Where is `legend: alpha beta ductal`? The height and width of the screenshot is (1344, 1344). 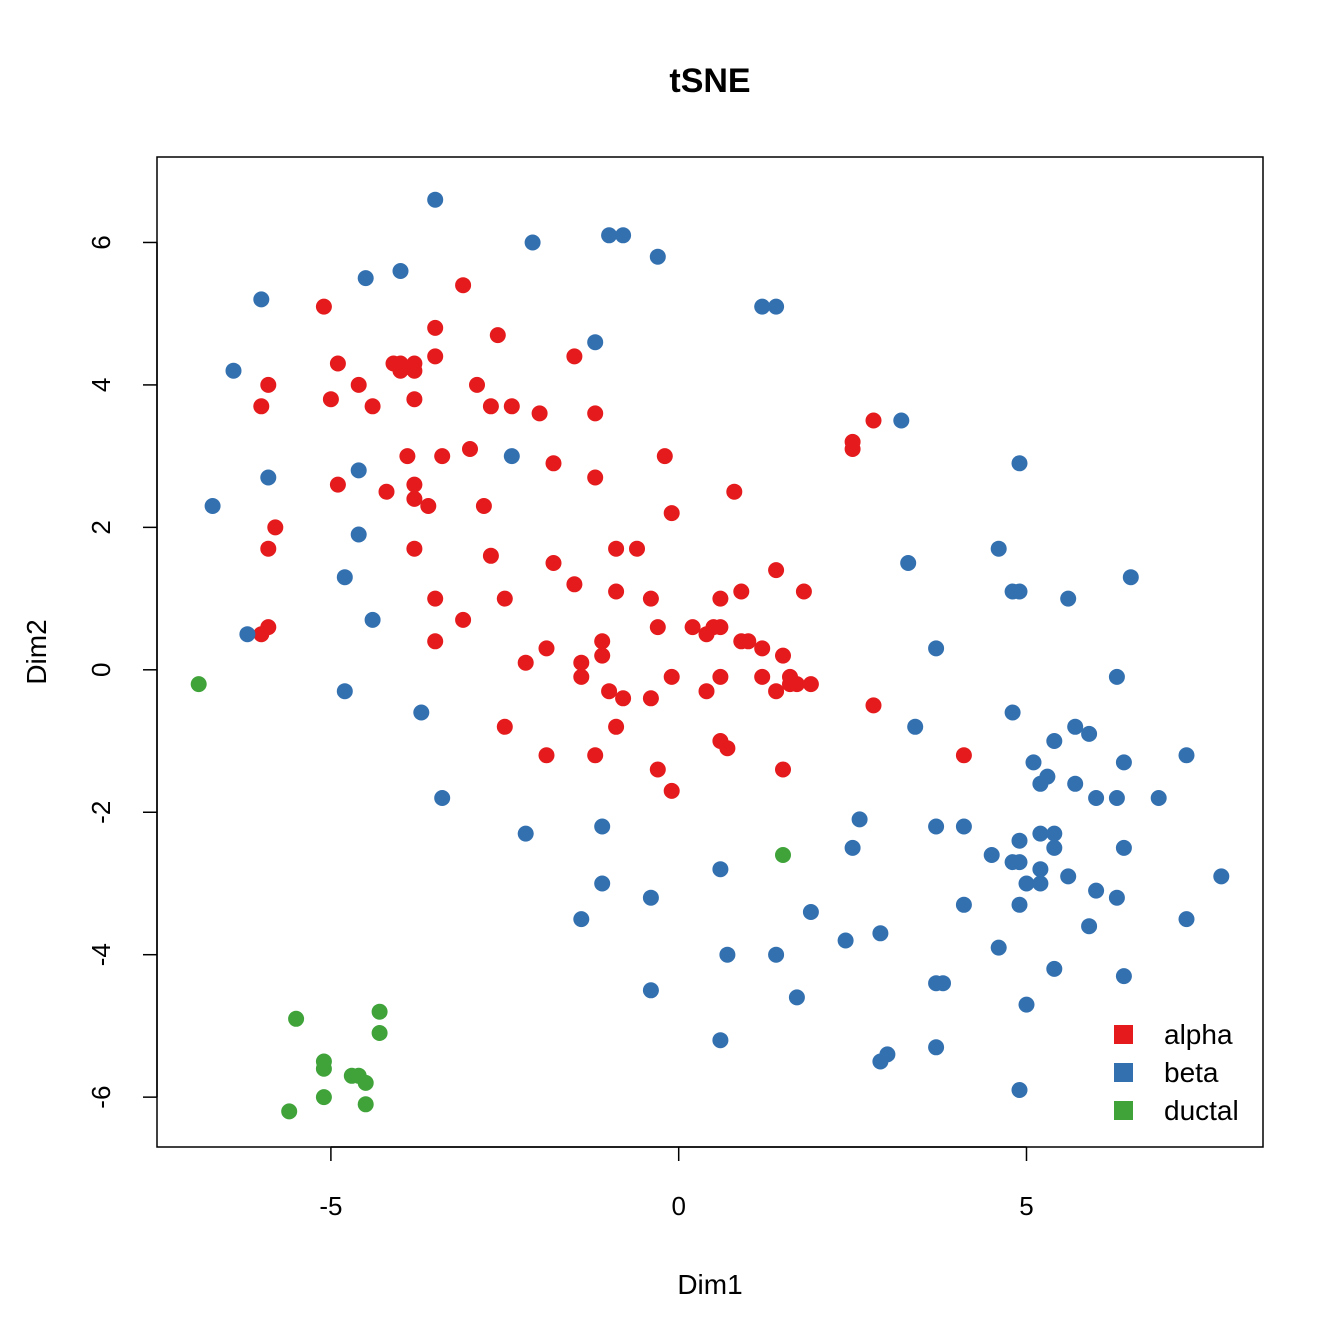
legend: alpha beta ductal is located at coordinates (1176, 1072).